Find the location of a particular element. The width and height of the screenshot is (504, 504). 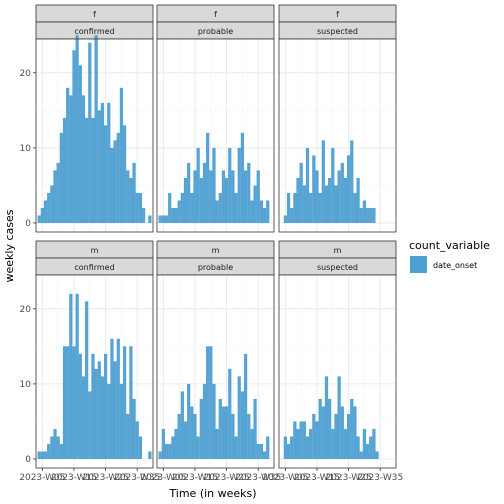

strip-row-label: m is located at coordinates (95, 250).